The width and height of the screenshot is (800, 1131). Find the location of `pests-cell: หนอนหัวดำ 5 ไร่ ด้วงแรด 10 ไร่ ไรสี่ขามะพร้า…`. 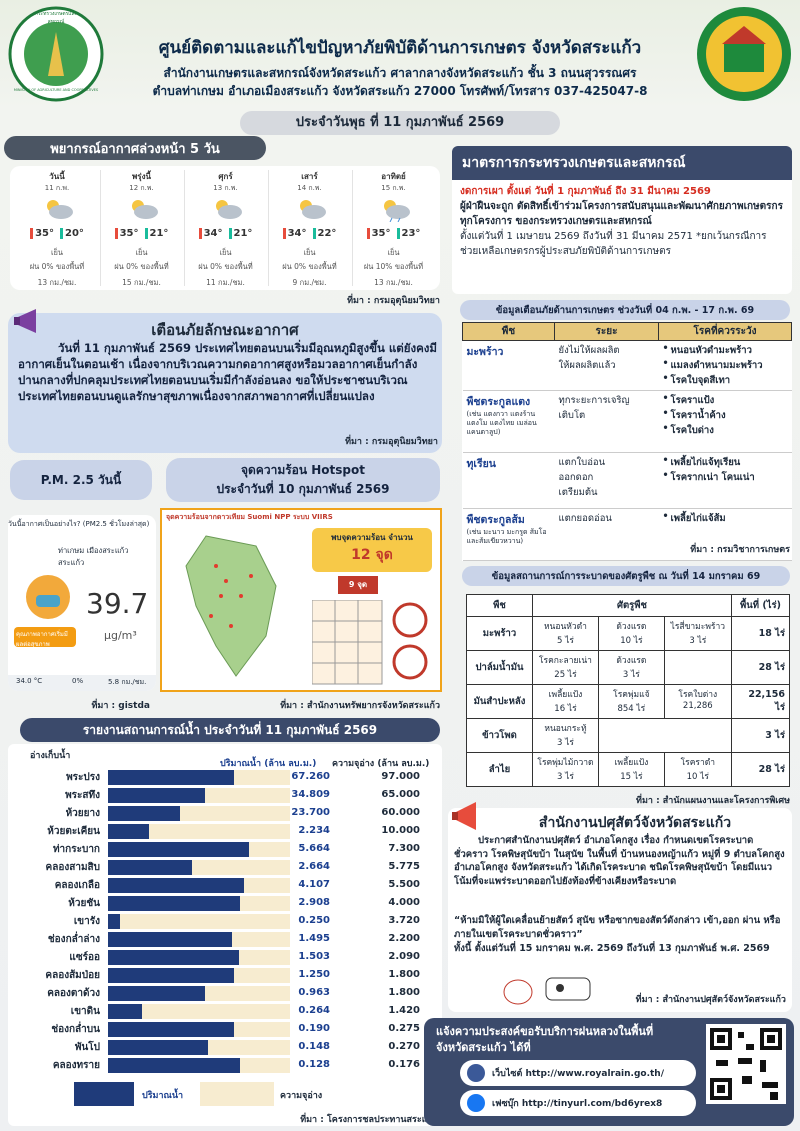

pests-cell: หนอนหัวดำ 5 ไร่ ด้วงแรด 10 ไร่ ไรสี่ขามะพร้า… is located at coordinates (632, 633).